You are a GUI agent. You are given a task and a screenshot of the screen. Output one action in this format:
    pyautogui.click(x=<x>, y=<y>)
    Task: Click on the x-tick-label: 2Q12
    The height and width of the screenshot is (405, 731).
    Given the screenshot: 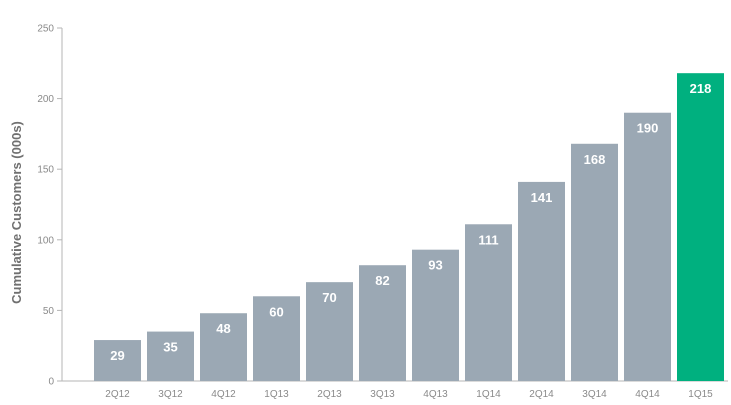 What is the action you would take?
    pyautogui.click(x=117, y=394)
    